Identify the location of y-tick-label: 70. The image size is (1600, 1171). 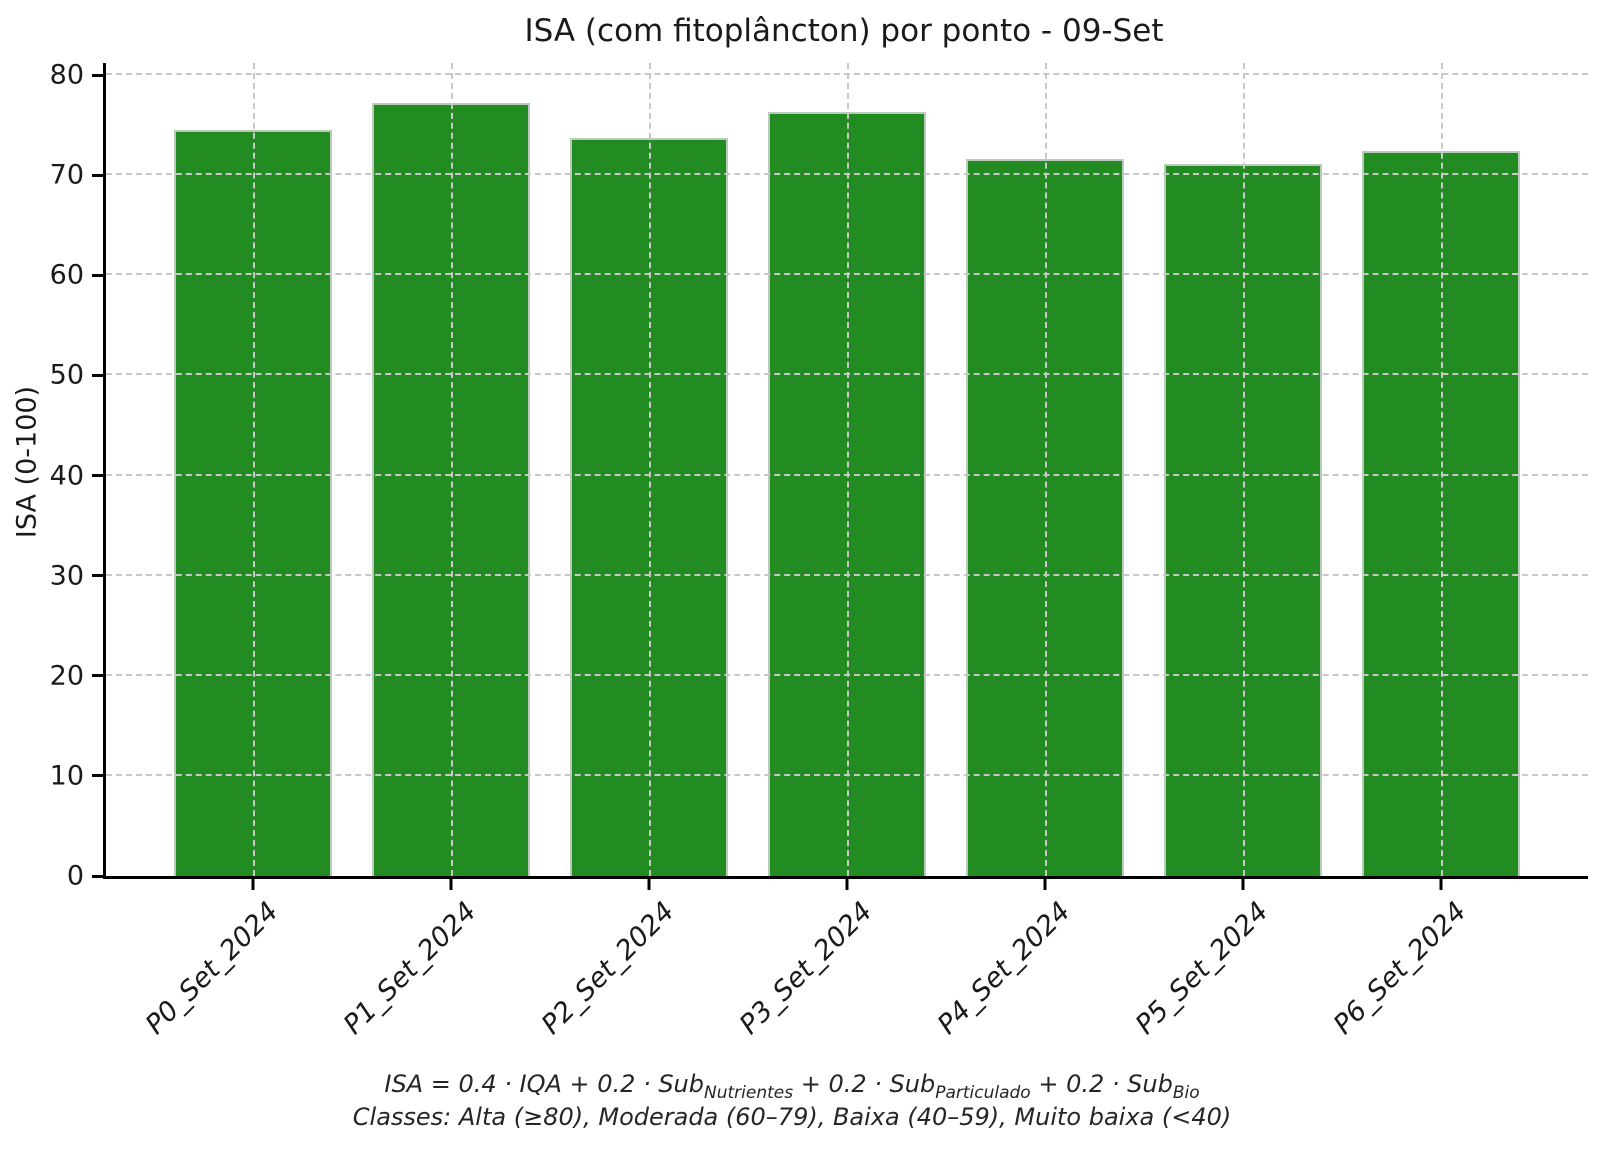
(66, 175).